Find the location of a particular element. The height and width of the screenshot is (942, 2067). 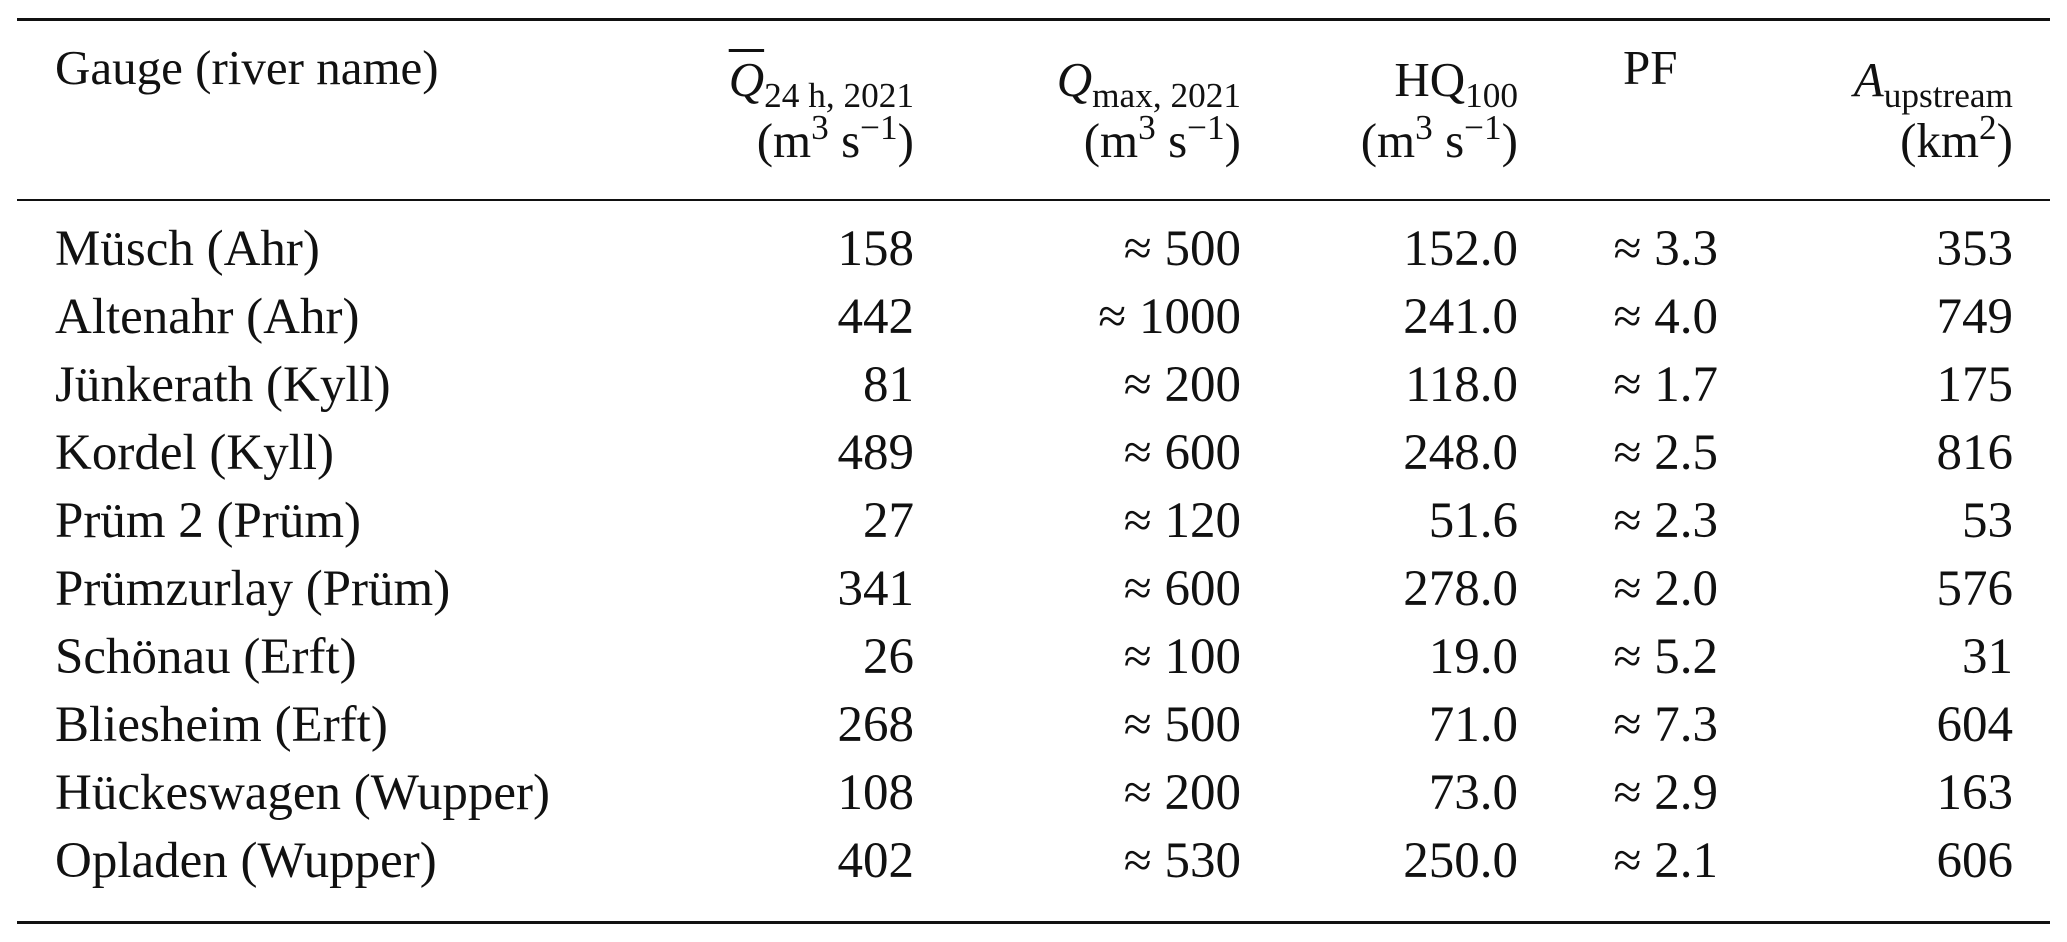

cell-hq100: 73.0 is located at coordinates (1473, 793).